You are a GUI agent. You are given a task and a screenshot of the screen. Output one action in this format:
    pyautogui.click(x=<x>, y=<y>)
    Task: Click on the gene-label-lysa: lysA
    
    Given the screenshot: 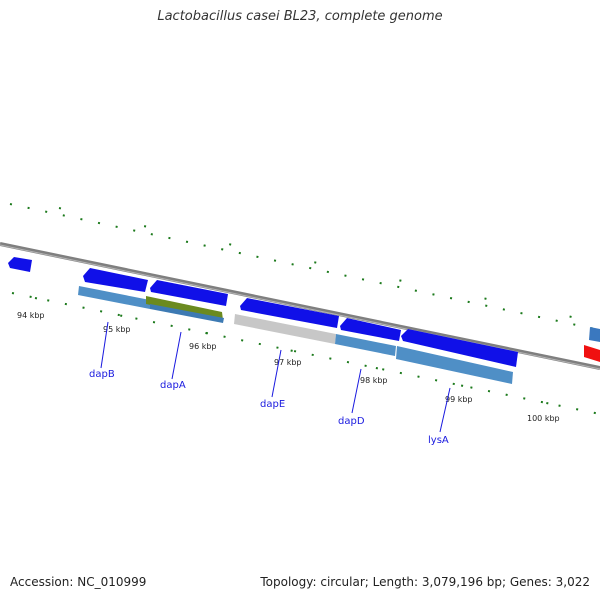 What is the action you would take?
    pyautogui.click(x=438, y=440)
    